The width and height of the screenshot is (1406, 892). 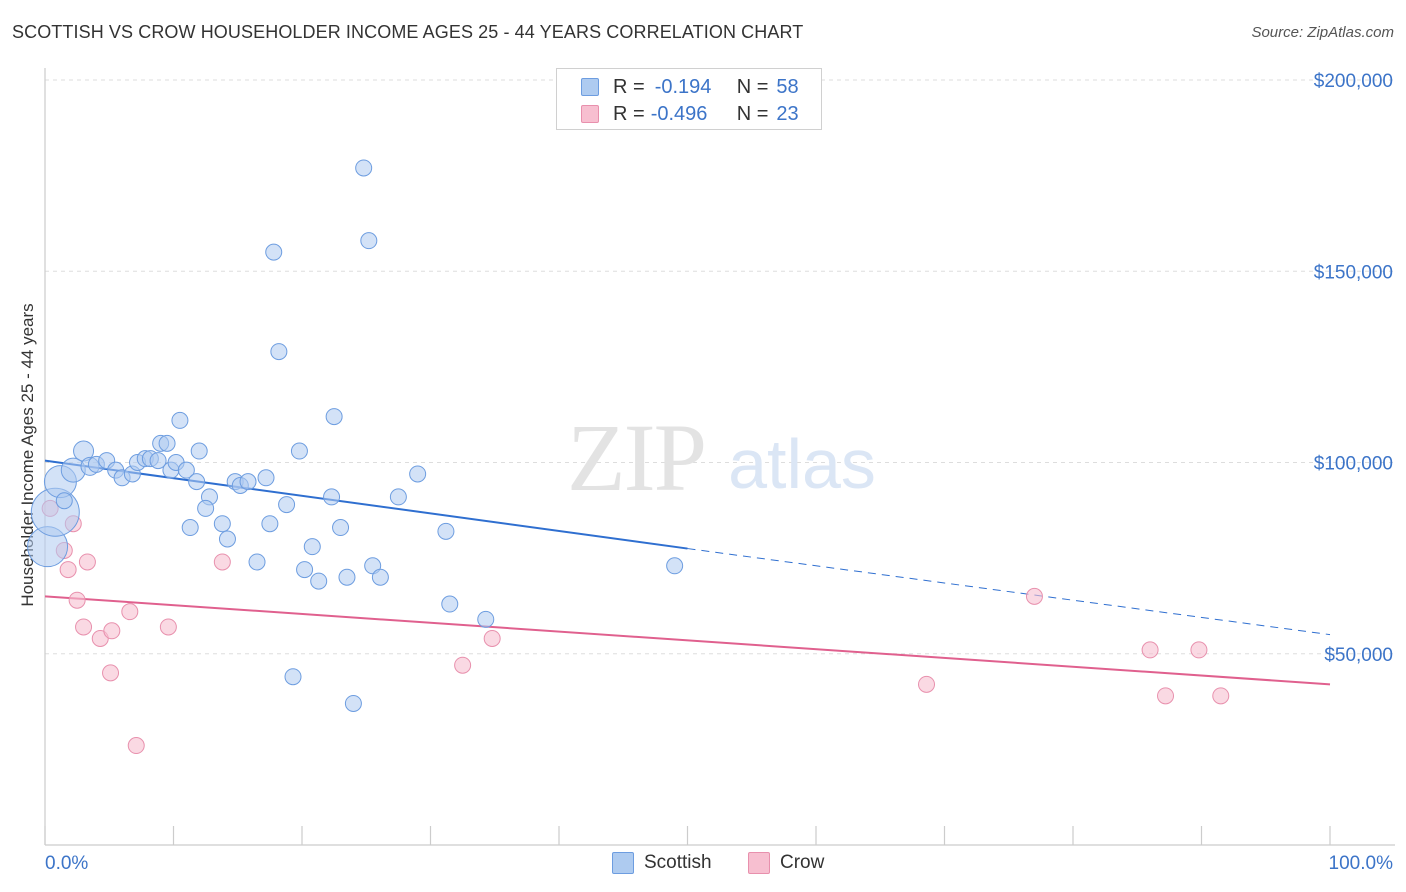 I want to click on legend-row-crow: R = -0.496 N = 23, so click(x=690, y=114).